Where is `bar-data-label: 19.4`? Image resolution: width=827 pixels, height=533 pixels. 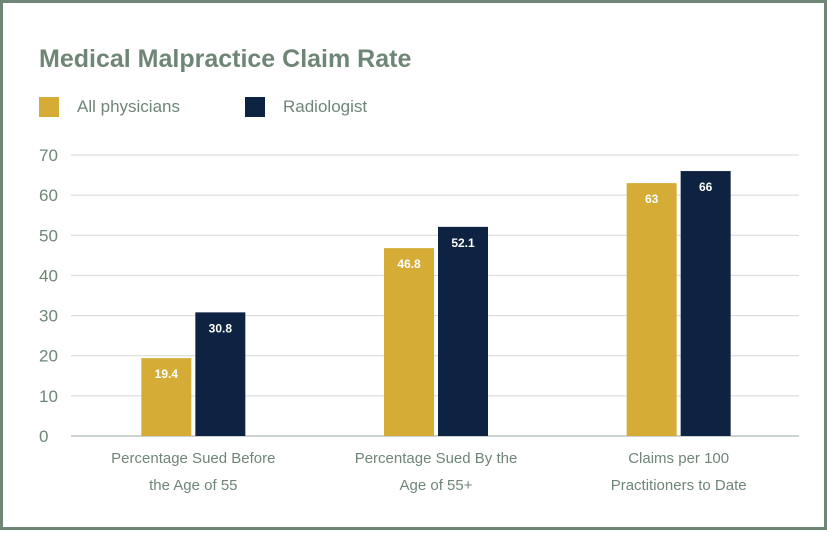 bar-data-label: 19.4 is located at coordinates (167, 374).